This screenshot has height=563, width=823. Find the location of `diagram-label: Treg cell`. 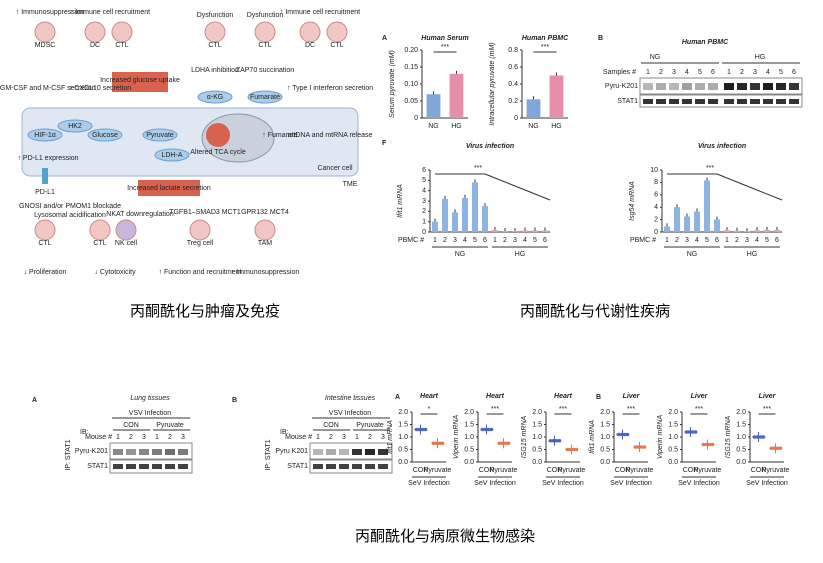

diagram-label: Treg cell is located at coordinates (200, 243).